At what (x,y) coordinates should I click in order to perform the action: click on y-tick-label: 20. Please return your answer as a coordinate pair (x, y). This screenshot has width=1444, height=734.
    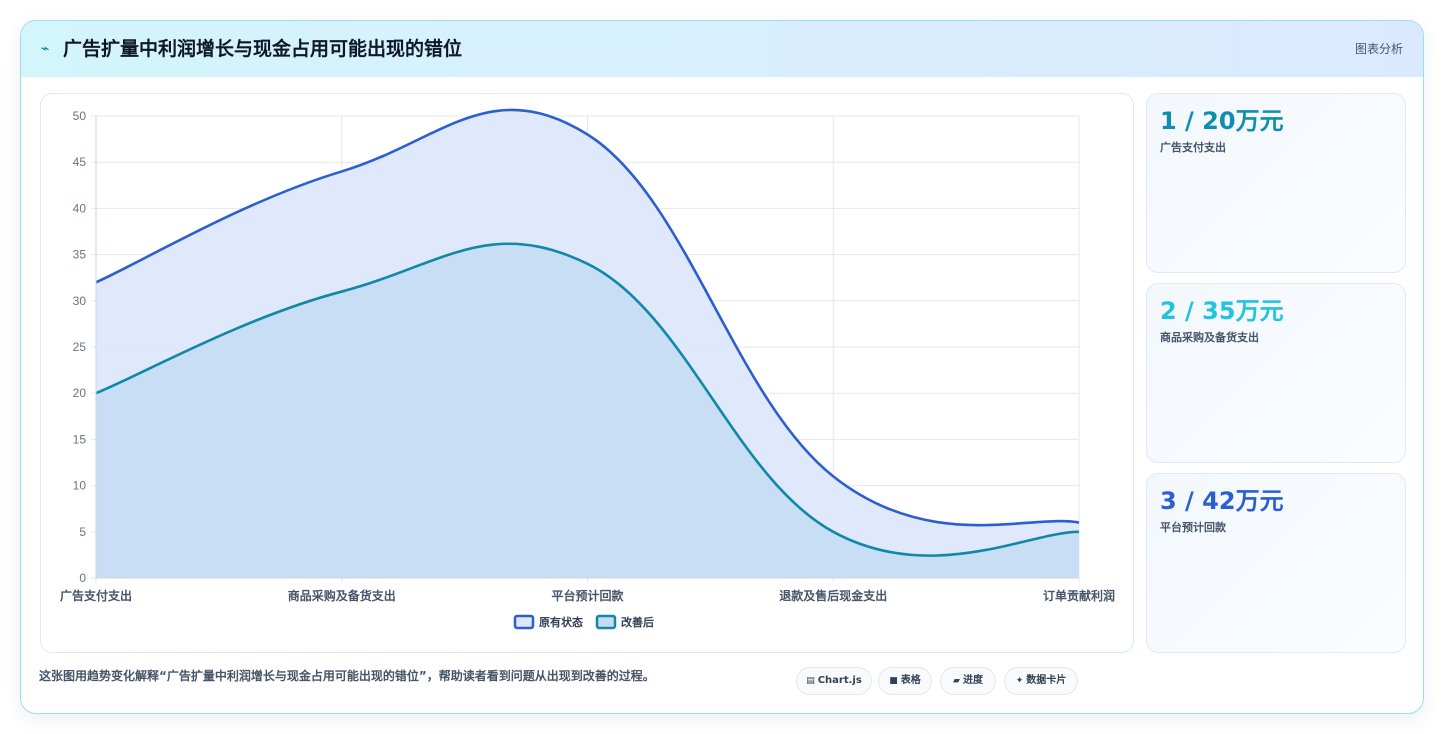
    Looking at the image, I should click on (80, 393).